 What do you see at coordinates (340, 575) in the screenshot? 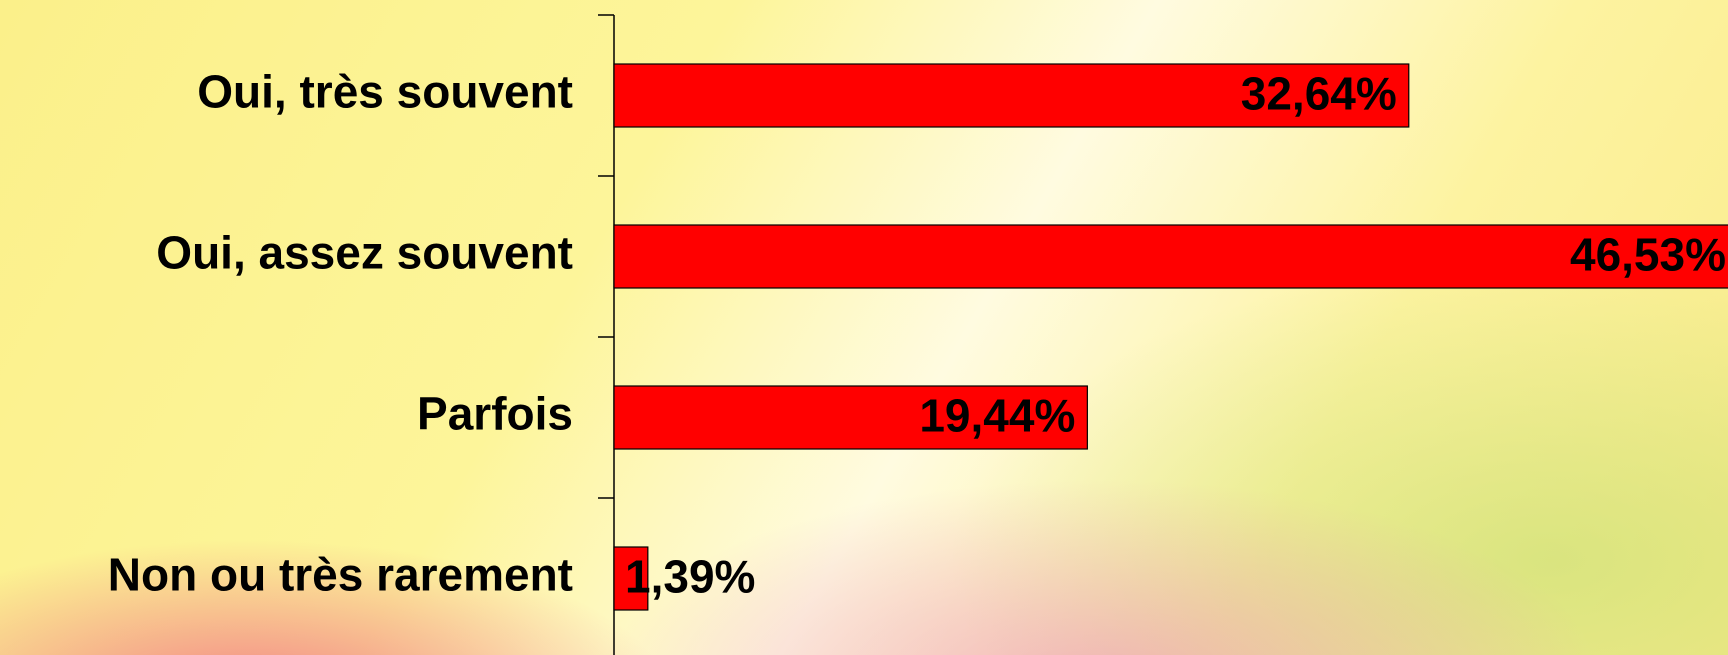
I see `category-label: Non ou très rarement` at bounding box center [340, 575].